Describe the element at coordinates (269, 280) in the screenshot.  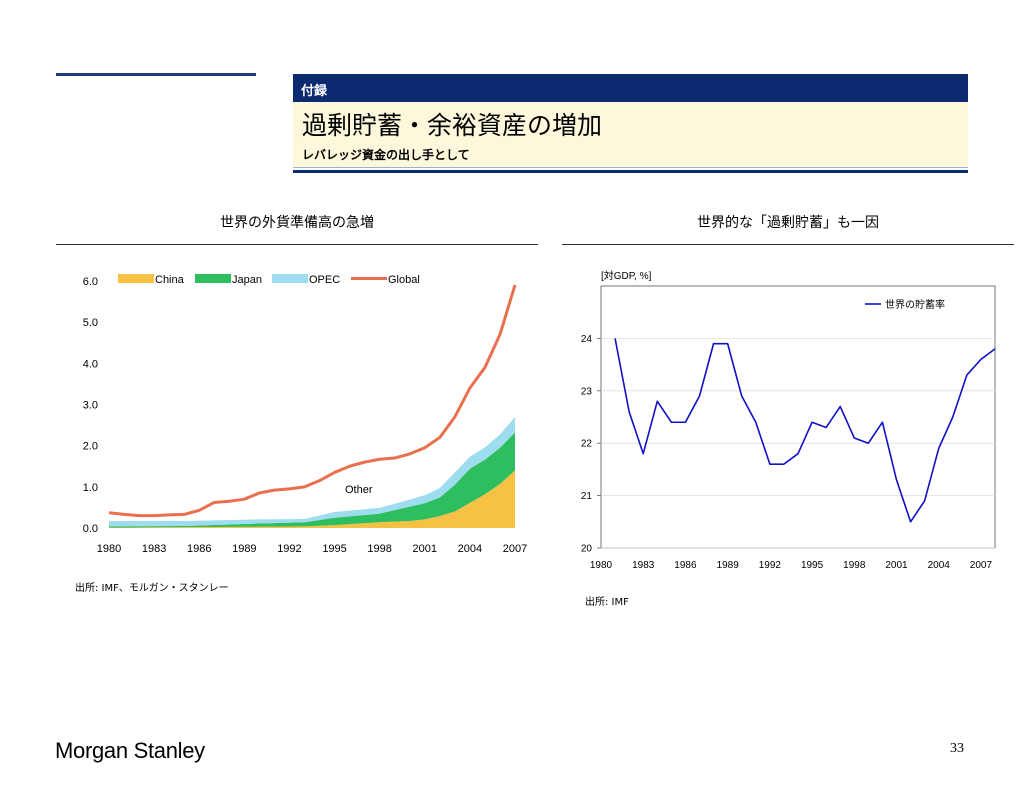
I see `reserves-legend: China Japan OPEC Global` at that location.